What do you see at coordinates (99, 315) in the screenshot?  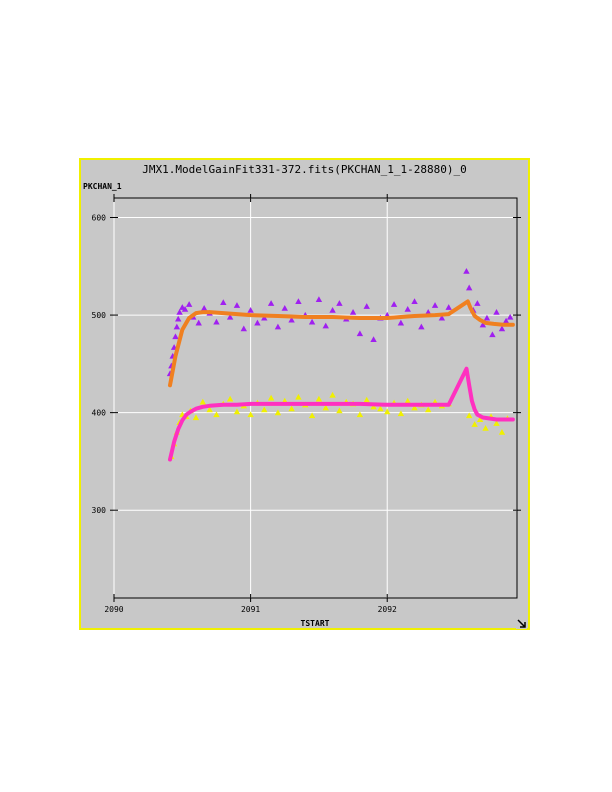 I see `y-tick-label: 500` at bounding box center [99, 315].